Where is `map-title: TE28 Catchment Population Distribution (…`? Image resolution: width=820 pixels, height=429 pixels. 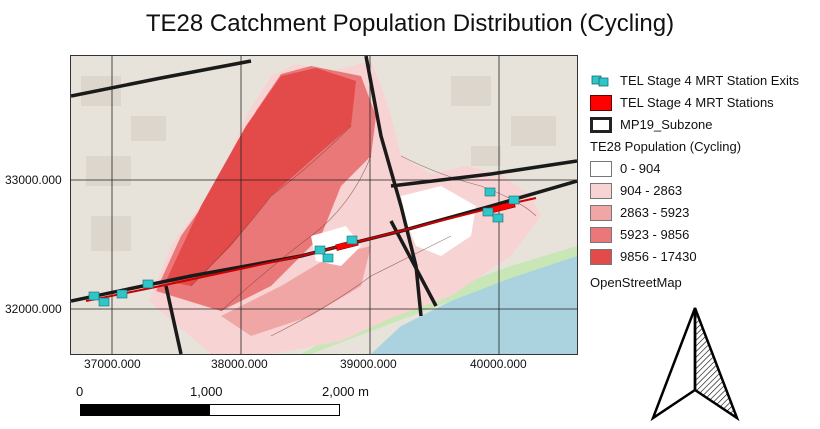
map-title: TE28 Catchment Population Distribution (… is located at coordinates (410, 23).